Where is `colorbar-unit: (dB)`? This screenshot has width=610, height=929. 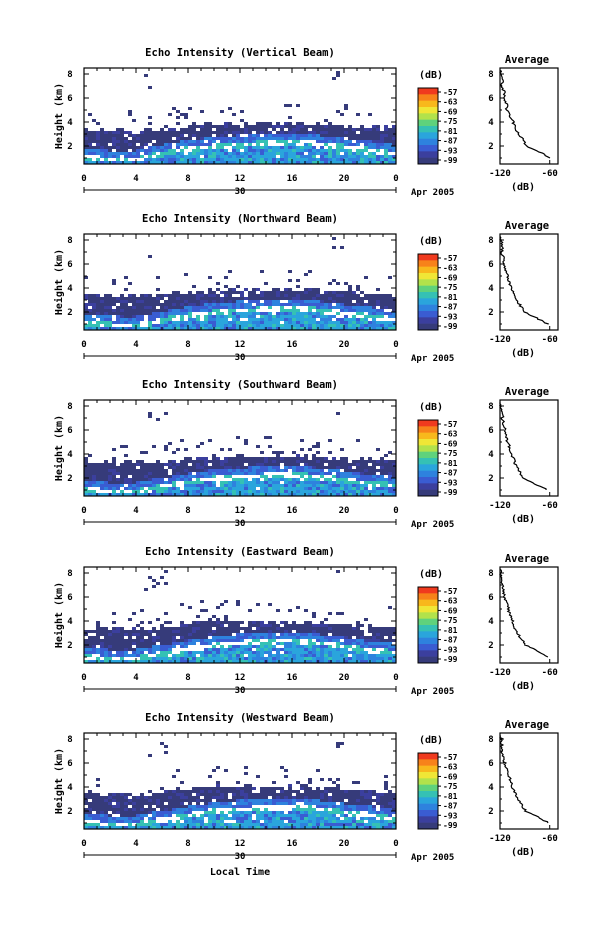
colorbar-unit: (dB) is located at coordinates (431, 75).